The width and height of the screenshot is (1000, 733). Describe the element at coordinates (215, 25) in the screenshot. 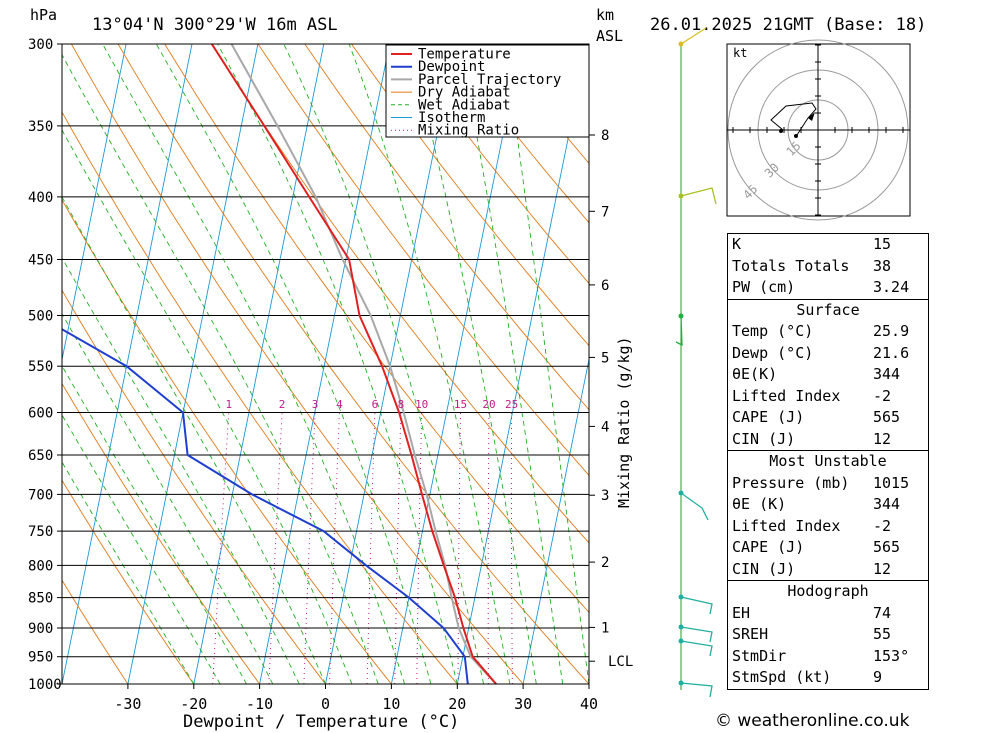

I see `location-title: 13°04'N 300°29'W 16m ASL` at that location.